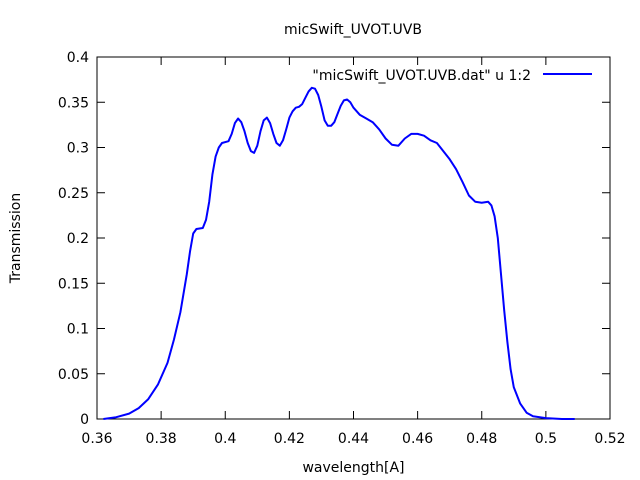 The image size is (640, 480). Describe the element at coordinates (84, 420) in the screenshot. I see `y-tick-label: 0` at that location.